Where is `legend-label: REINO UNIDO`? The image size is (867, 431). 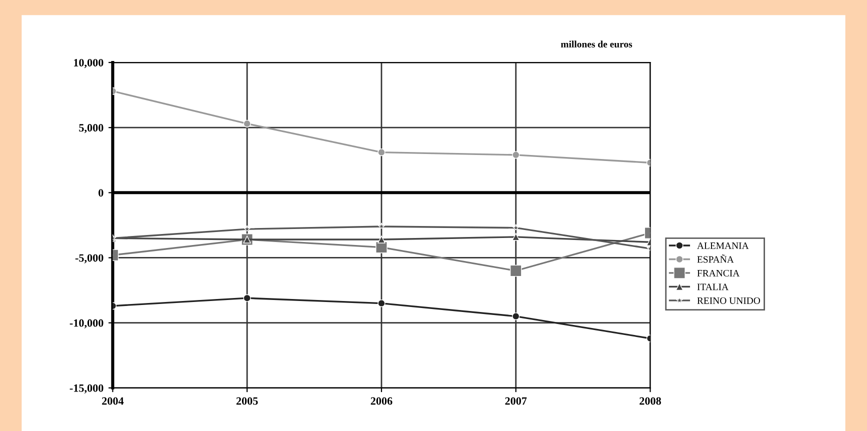
legend-label: REINO UNIDO is located at coordinates (728, 300).